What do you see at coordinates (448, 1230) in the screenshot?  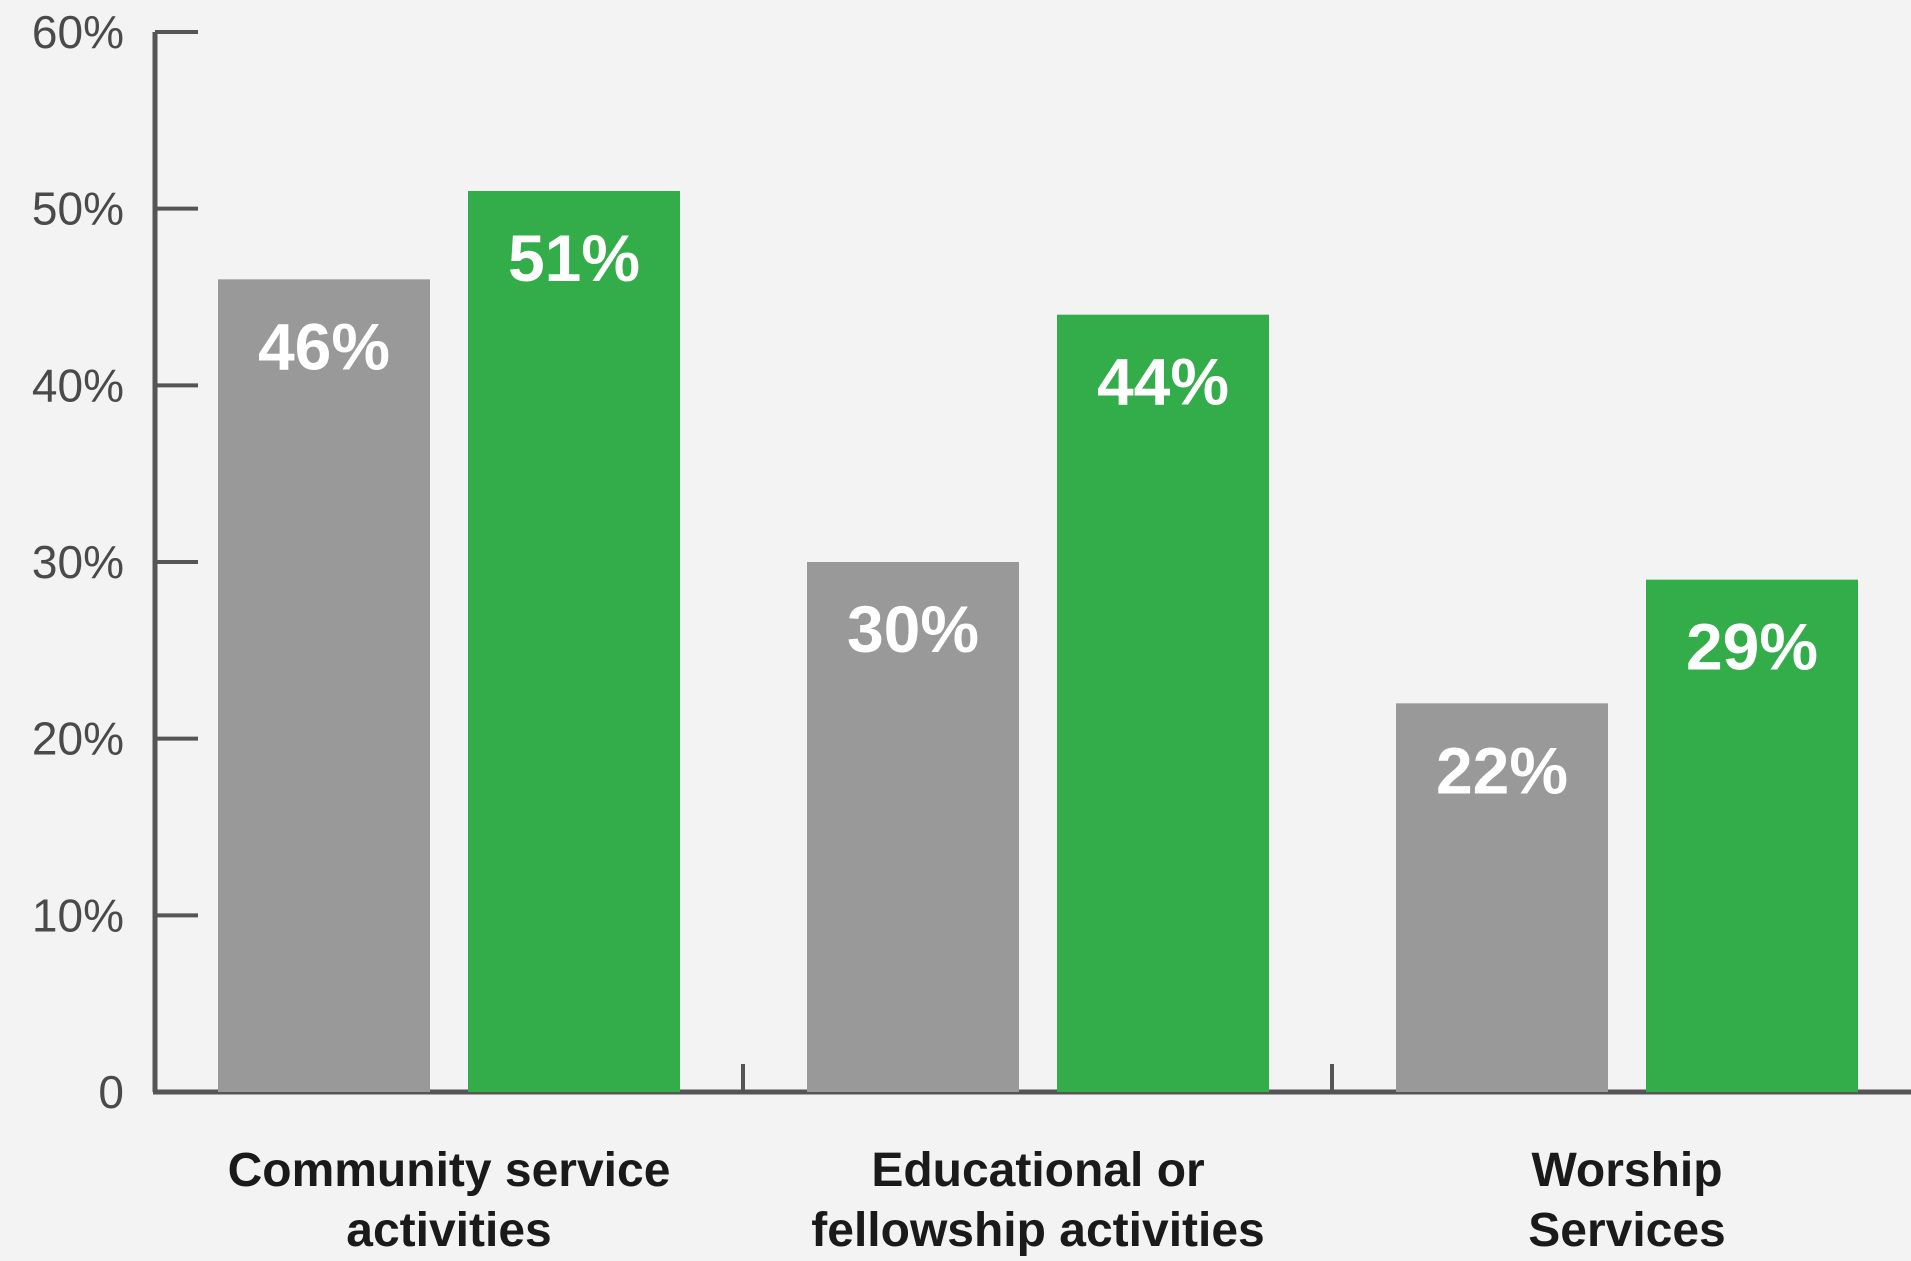 I see `x-category-label: activities` at bounding box center [448, 1230].